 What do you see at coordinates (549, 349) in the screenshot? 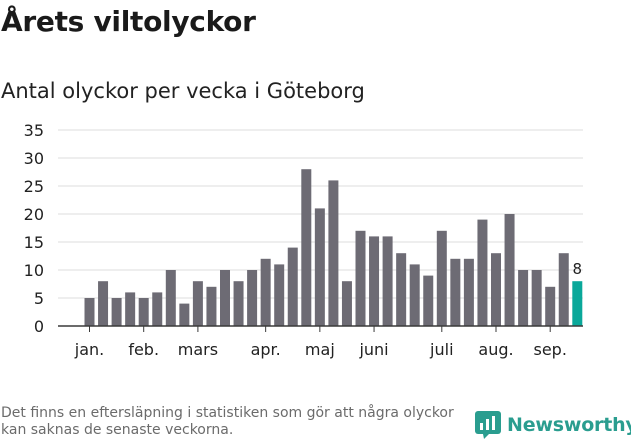
I see `x-tick-label: sep.` at bounding box center [549, 349].